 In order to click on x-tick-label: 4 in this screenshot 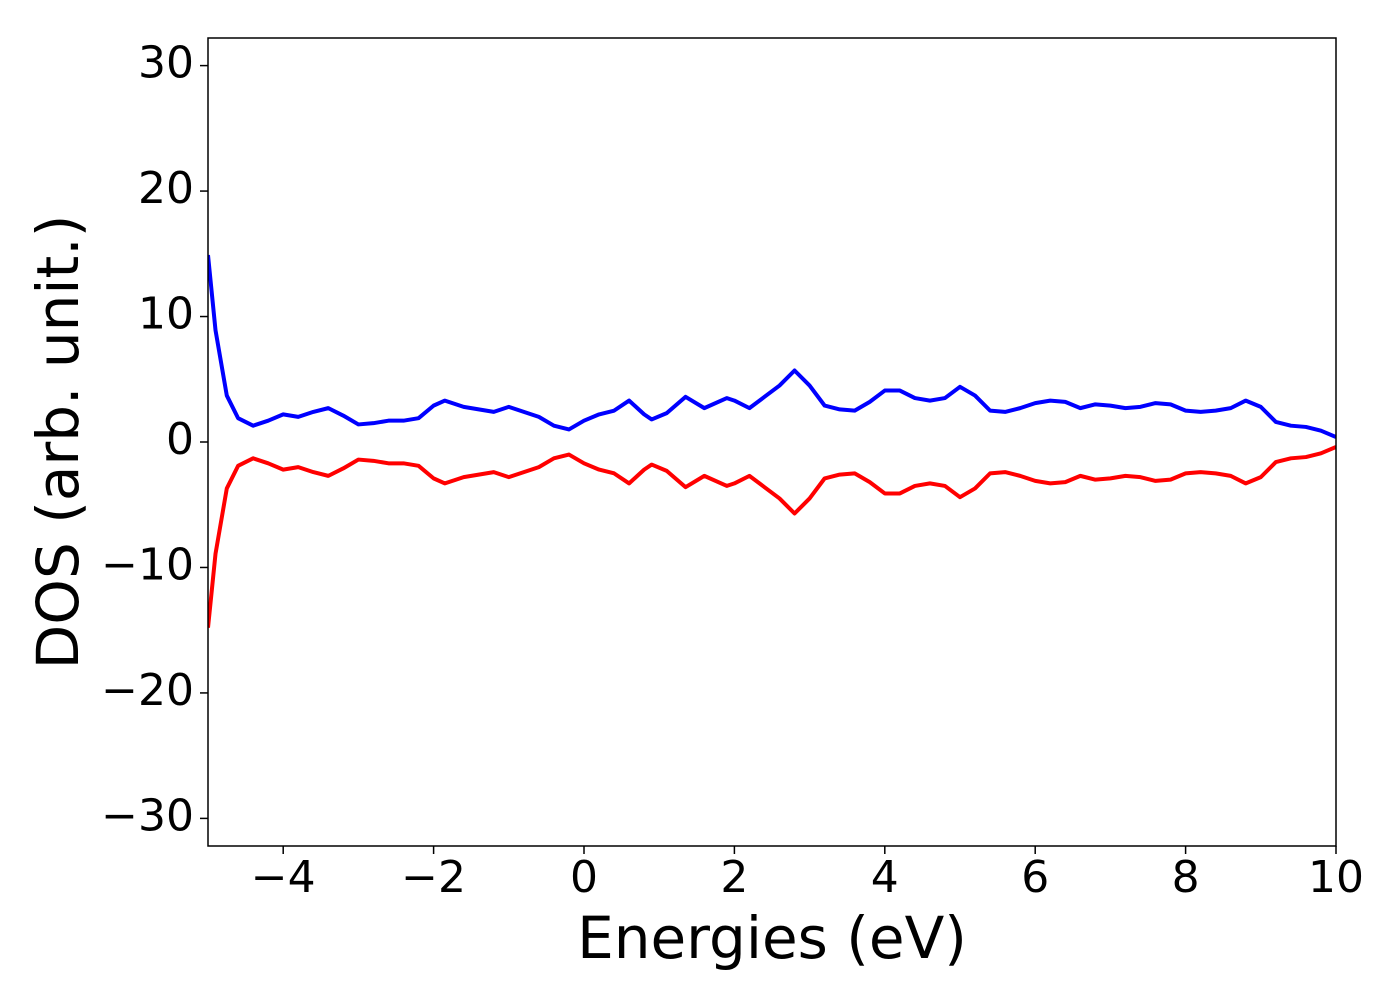, I will do `click(885, 877)`.